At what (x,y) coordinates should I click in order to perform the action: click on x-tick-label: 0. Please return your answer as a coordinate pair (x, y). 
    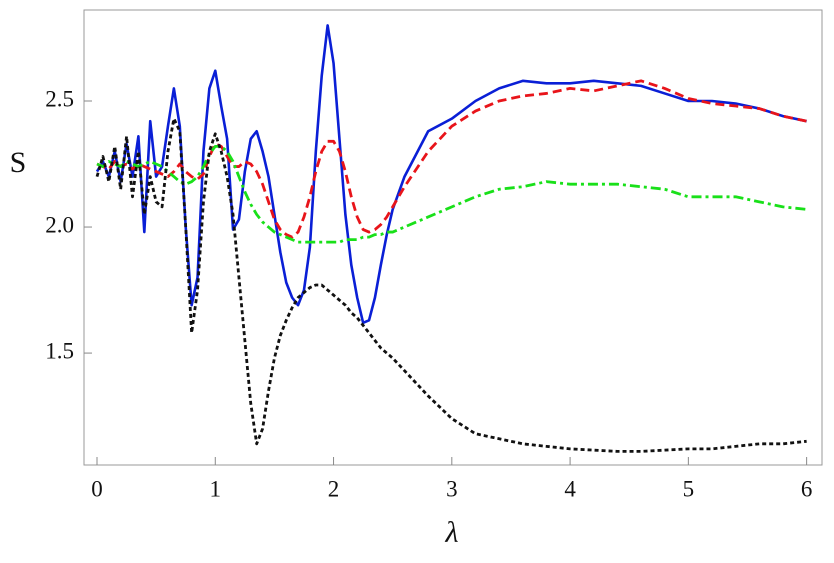
    Looking at the image, I should click on (97, 488).